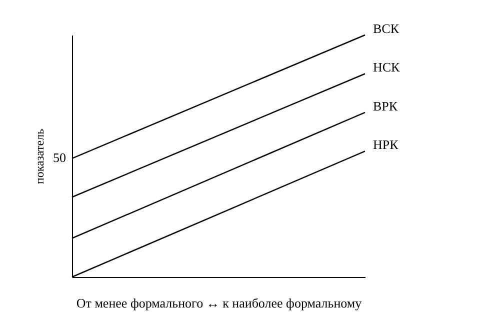 The height and width of the screenshot is (324, 499). I want to click on x-axis-title: От менее формального ↔ к наиболее формальному, so click(219, 303).